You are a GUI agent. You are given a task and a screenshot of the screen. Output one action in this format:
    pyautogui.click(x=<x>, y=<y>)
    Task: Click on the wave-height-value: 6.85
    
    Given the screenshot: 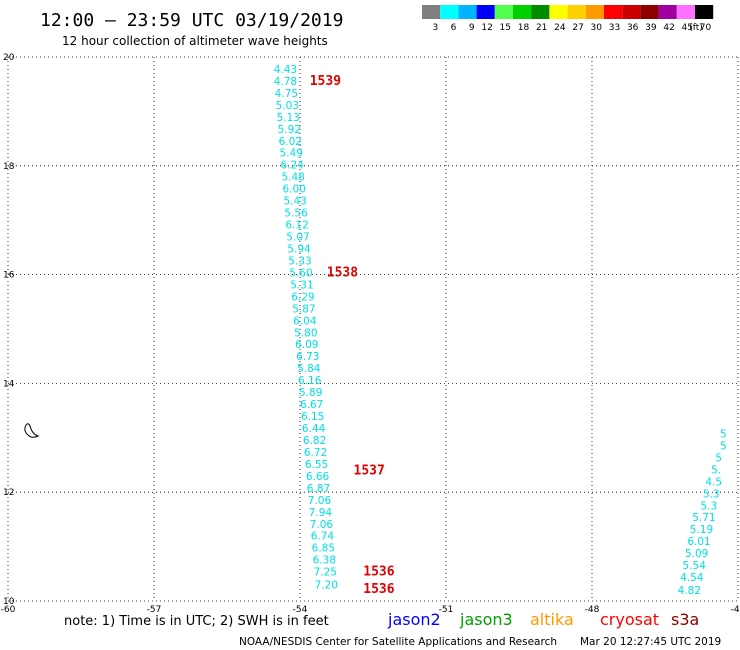 What is the action you would take?
    pyautogui.click(x=323, y=549)
    